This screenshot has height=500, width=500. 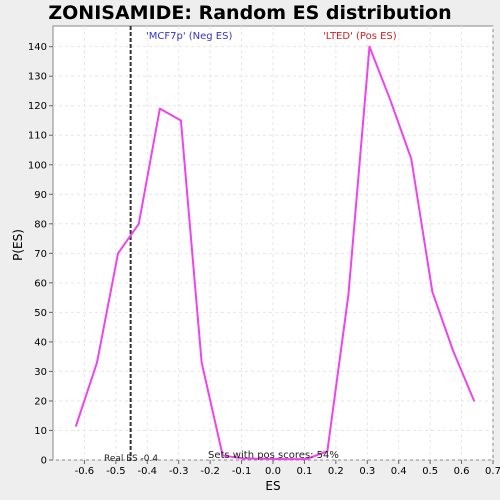 What do you see at coordinates (40, 401) in the screenshot?
I see `y-tick-label: 20` at bounding box center [40, 401].